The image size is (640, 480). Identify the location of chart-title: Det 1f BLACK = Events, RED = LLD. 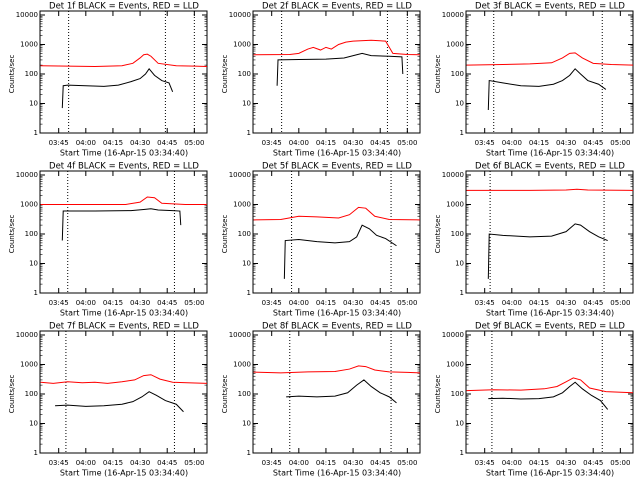
(124, 7).